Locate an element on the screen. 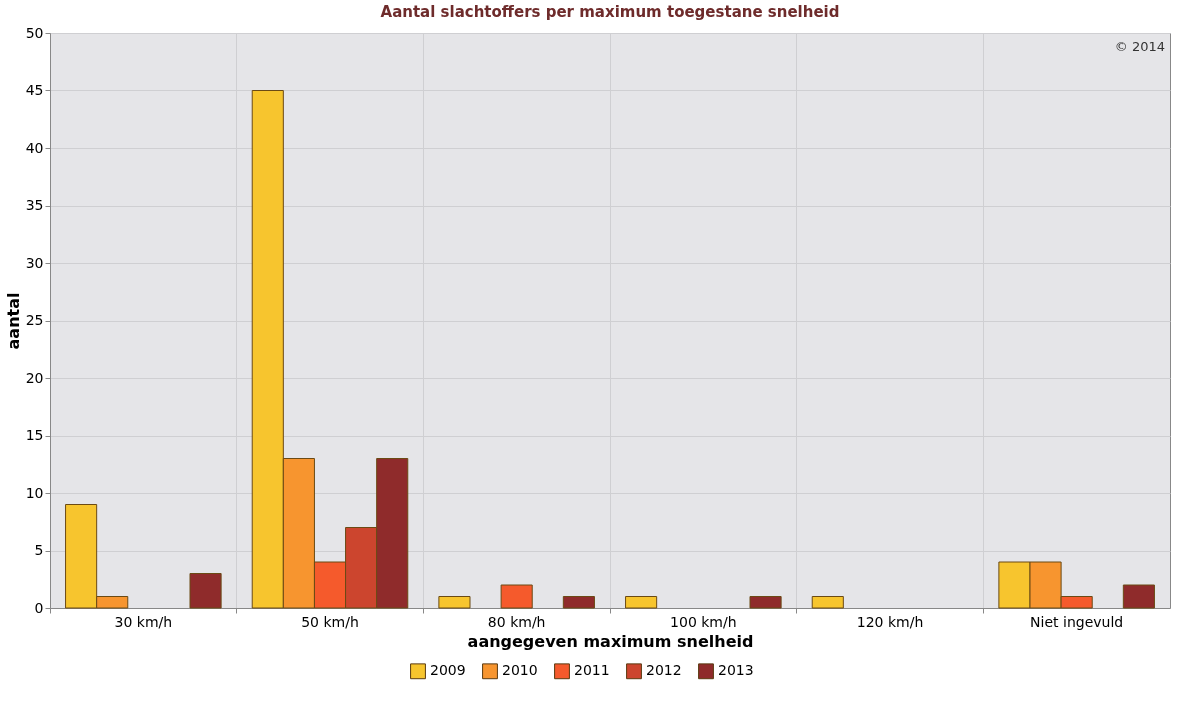 This screenshot has height=709, width=1204. legend-label: 2012 is located at coordinates (664, 670).